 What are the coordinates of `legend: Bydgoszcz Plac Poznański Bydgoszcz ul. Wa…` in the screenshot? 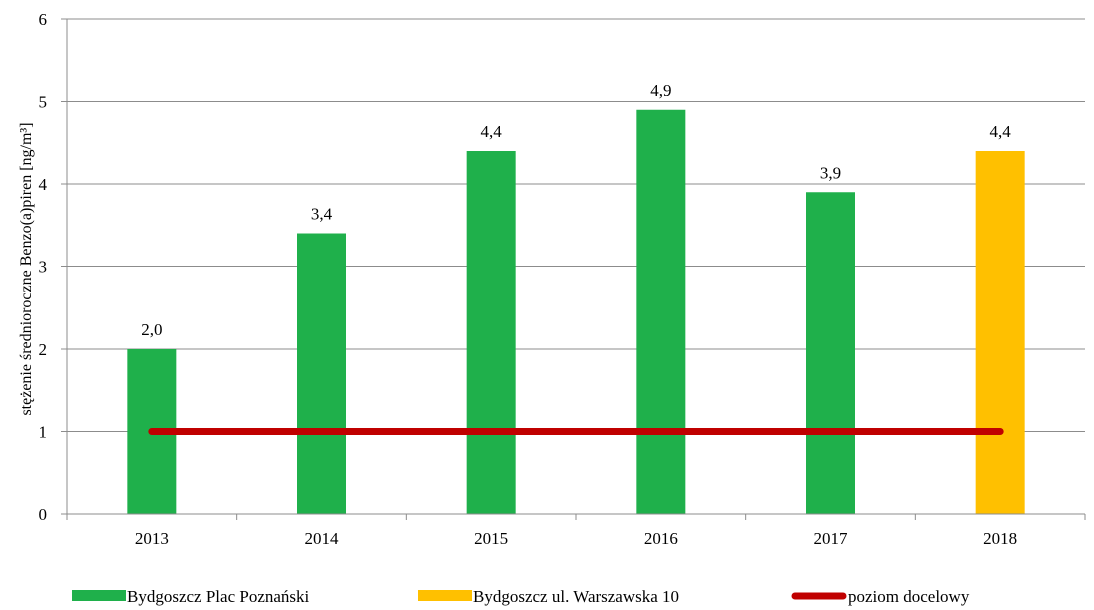 It's located at (521, 596).